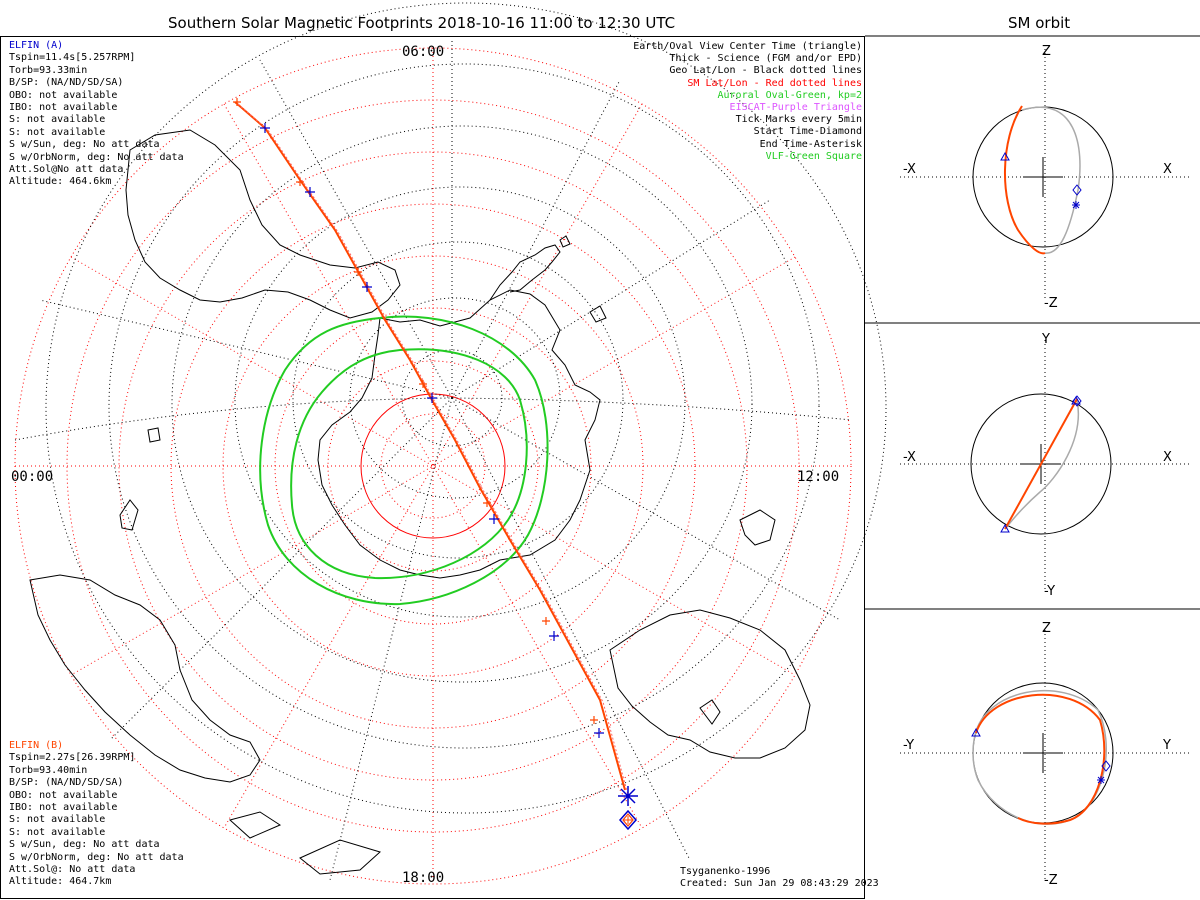  I want to click on sm-inner-circle, so click(433, 466).